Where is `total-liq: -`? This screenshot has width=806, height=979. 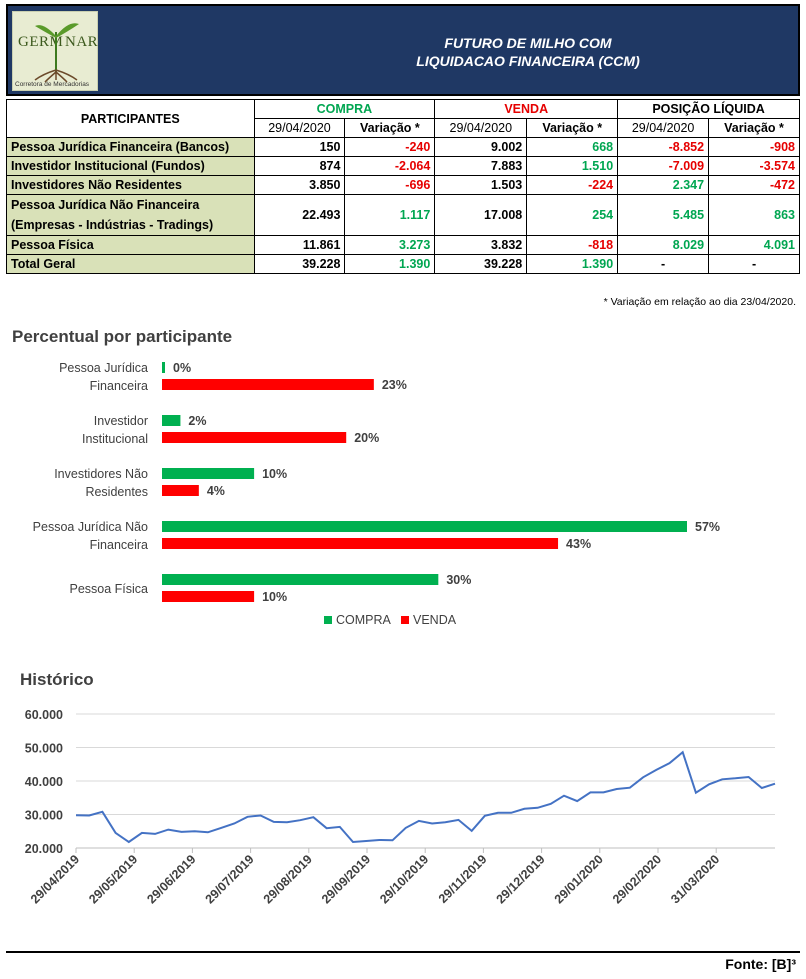
total-liq: - is located at coordinates (663, 264).